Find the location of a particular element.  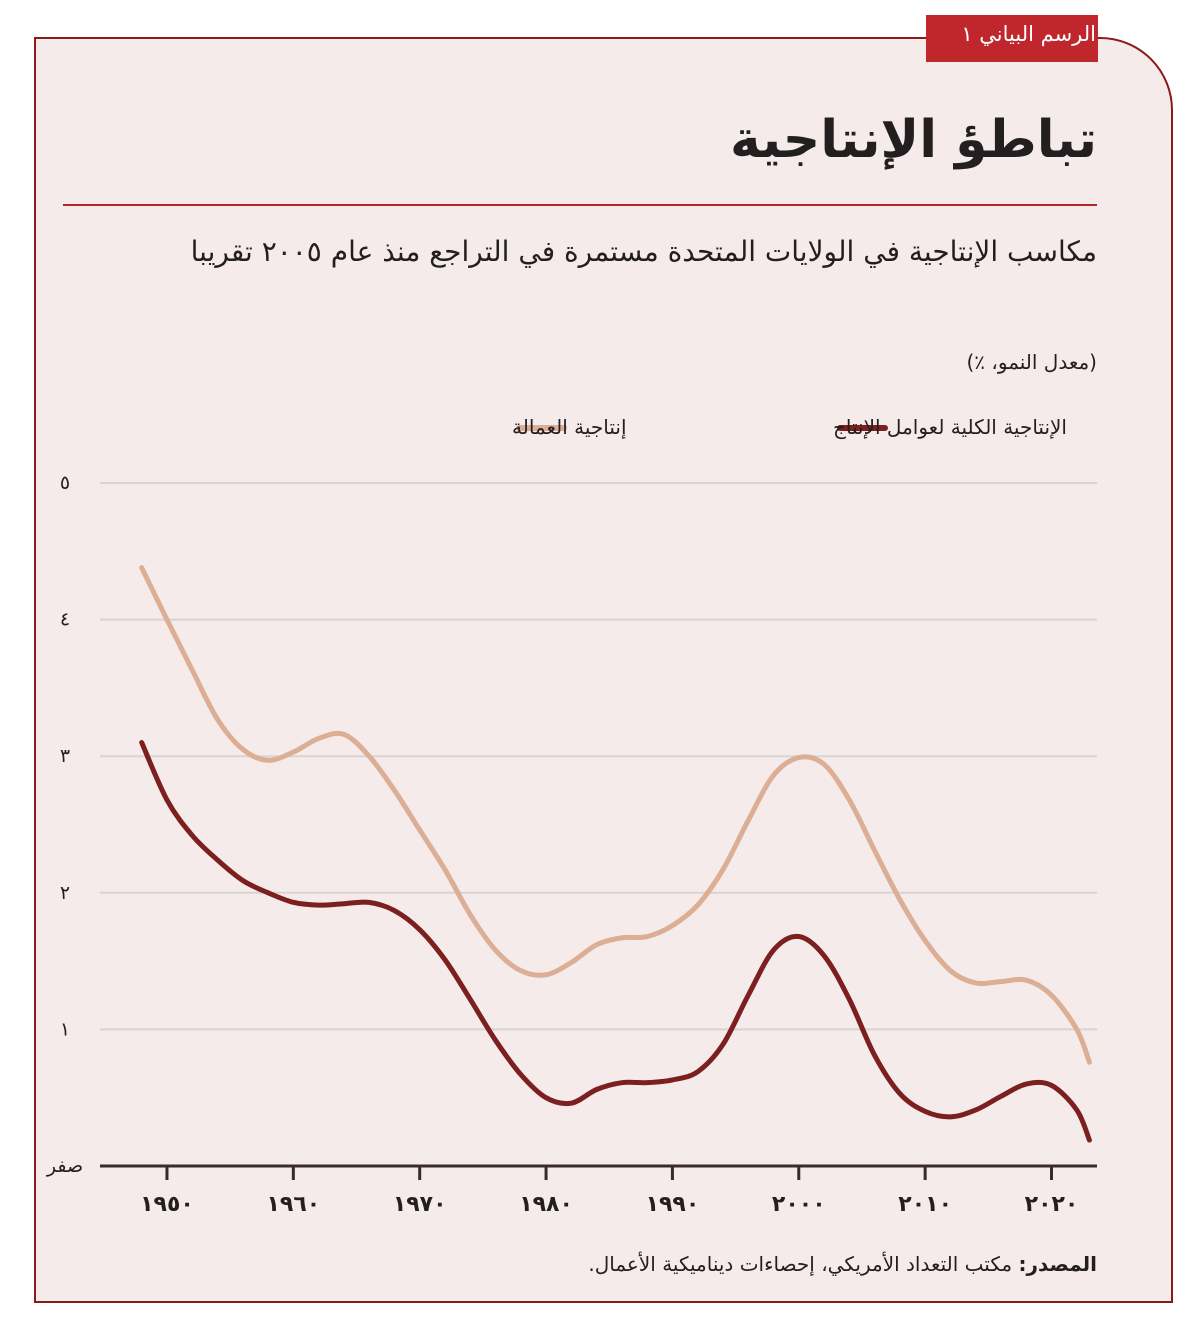

y-axis-label: (معدل النمو، ٪) is located at coordinates (1032, 362).